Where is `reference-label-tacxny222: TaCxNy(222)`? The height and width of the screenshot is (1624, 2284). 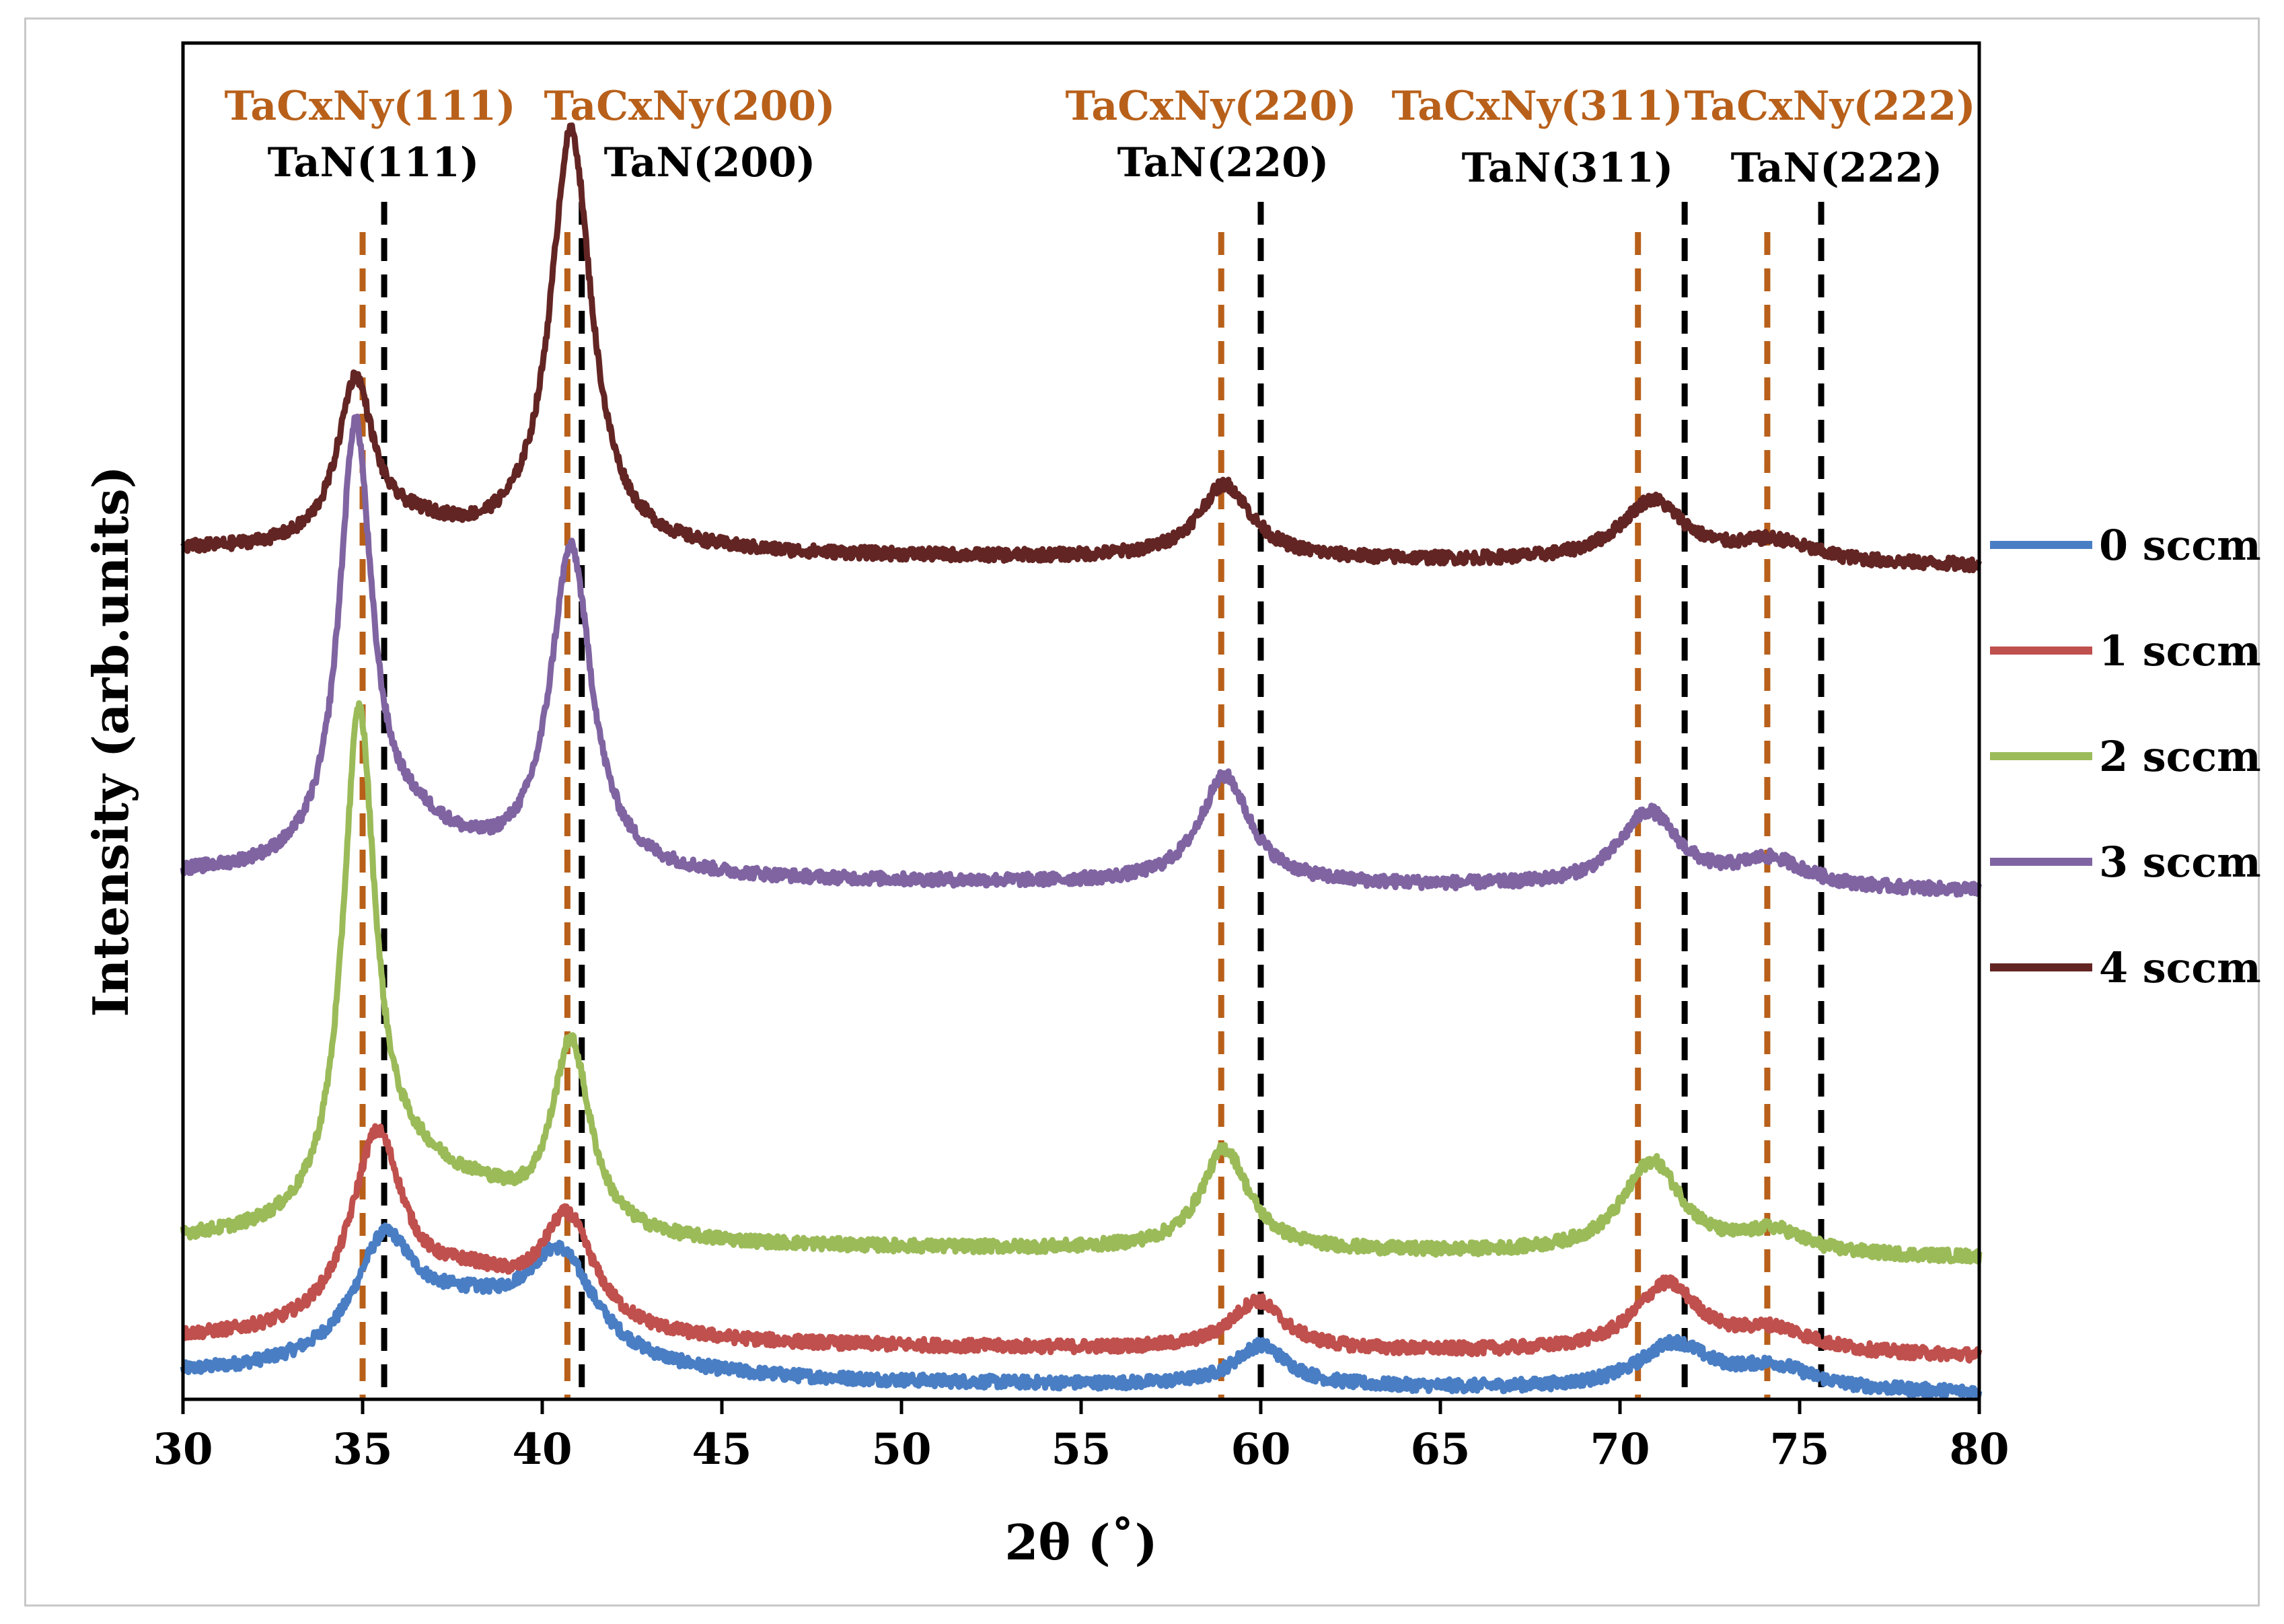 reference-label-tacxny222: TaCxNy(222) is located at coordinates (1829, 106).